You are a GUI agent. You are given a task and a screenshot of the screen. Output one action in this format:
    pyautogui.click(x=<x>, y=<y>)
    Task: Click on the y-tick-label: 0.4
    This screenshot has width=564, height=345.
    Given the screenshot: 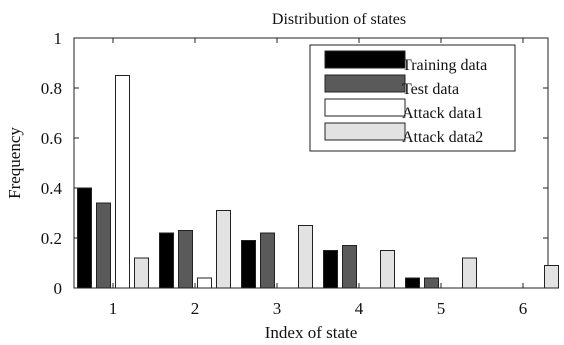 What is the action you would take?
    pyautogui.click(x=52, y=188)
    